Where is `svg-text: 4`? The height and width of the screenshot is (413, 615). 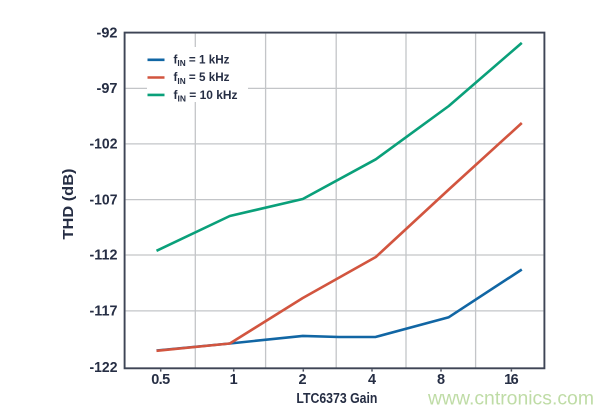
svg-text: 4 is located at coordinates (372, 380).